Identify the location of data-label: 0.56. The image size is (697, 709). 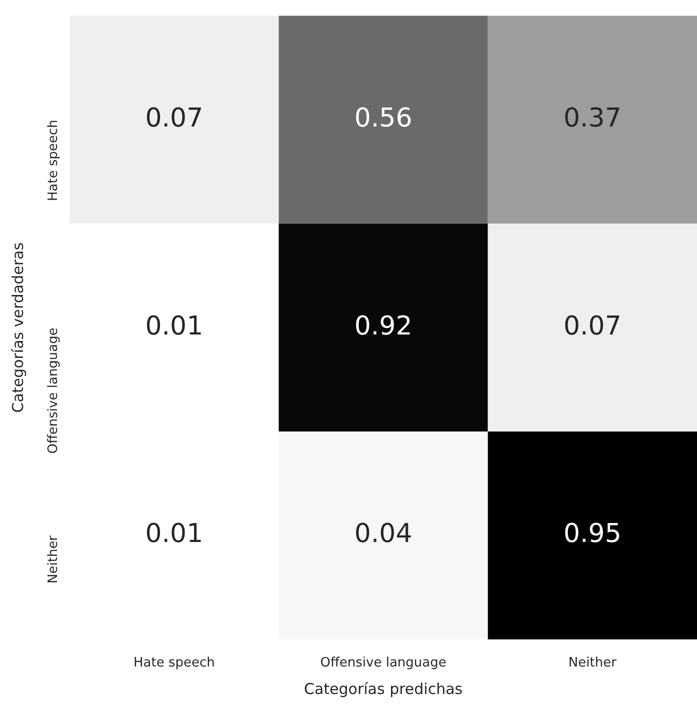
(383, 118).